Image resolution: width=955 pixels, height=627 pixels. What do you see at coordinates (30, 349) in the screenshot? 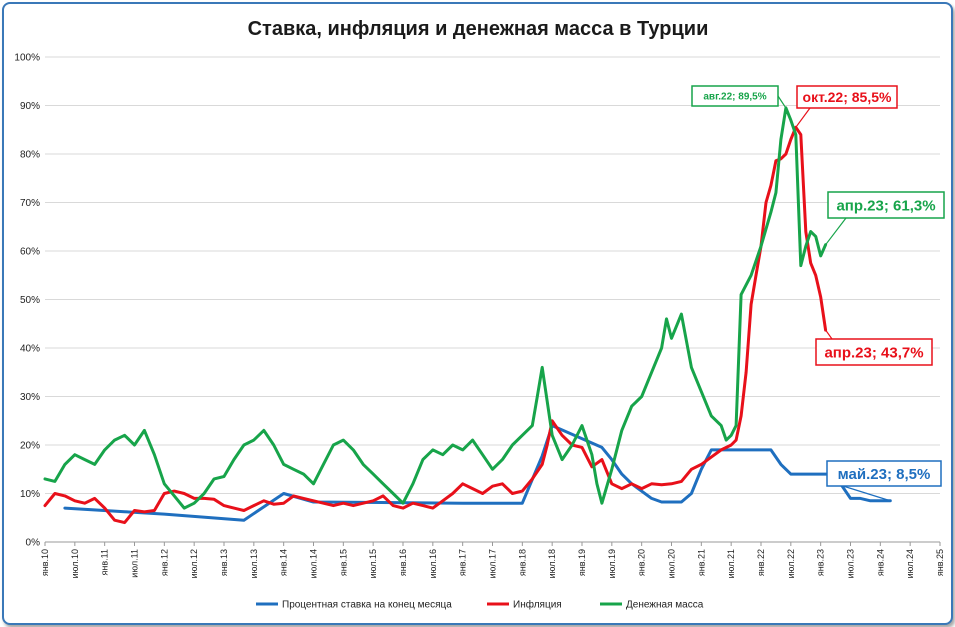
I see `y-tick-label: 40%` at bounding box center [30, 349].